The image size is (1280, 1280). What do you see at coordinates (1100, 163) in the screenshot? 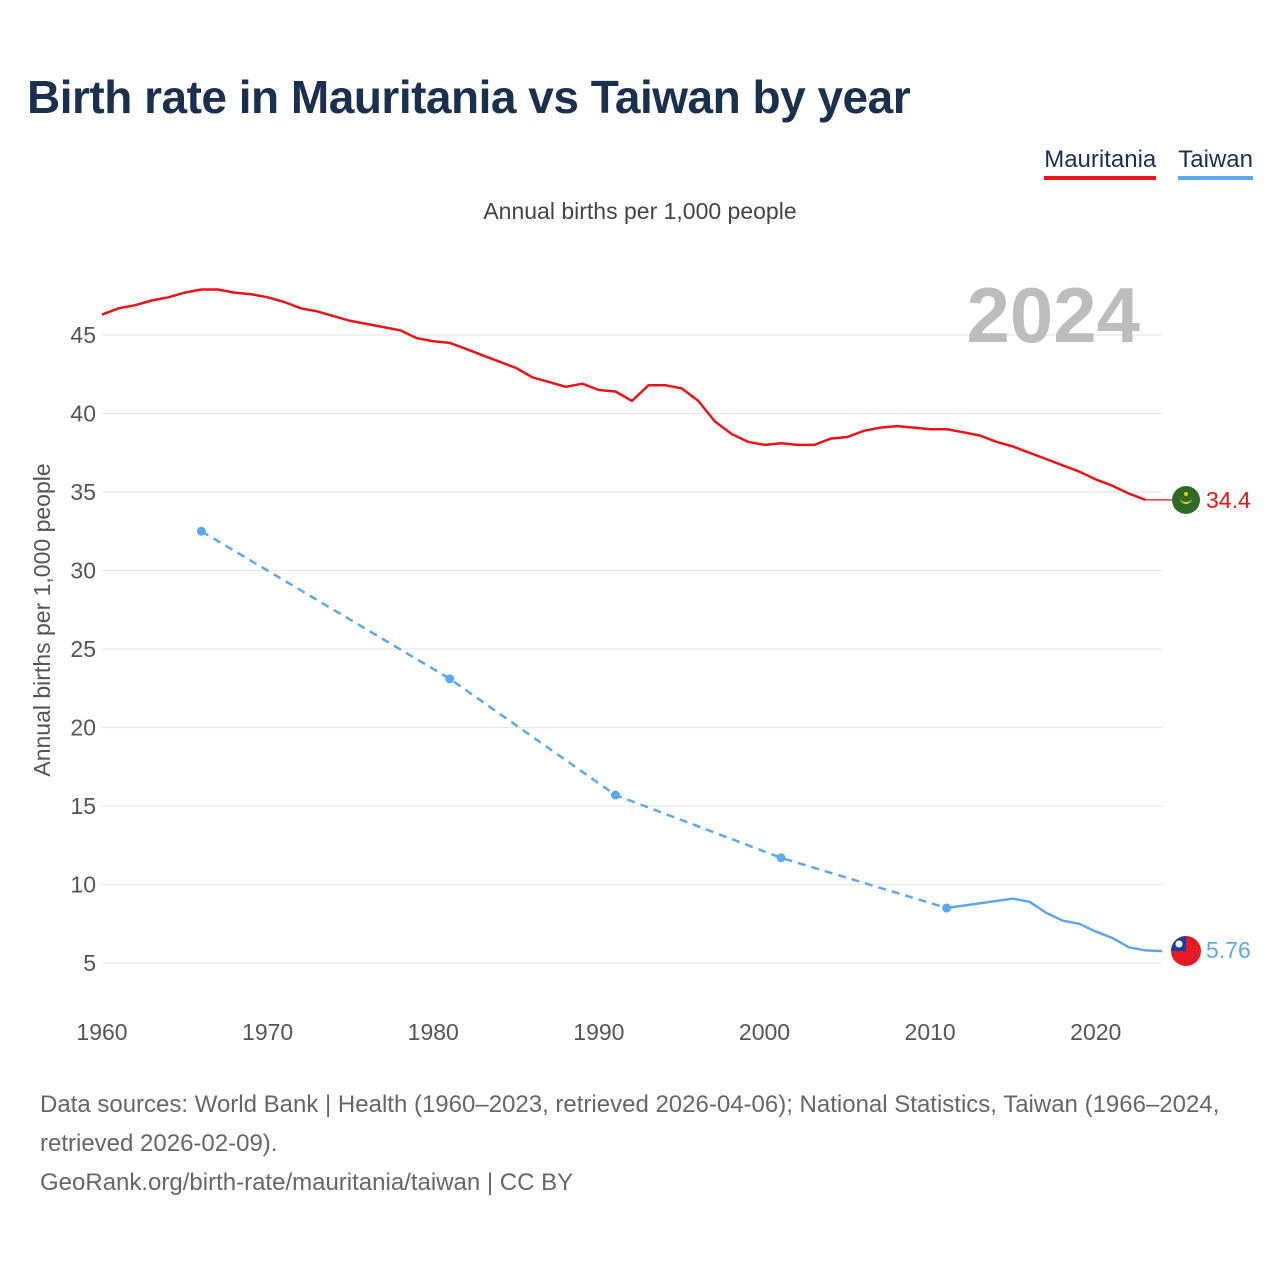
I see `legend-item-mauritania: Mauritania` at bounding box center [1100, 163].